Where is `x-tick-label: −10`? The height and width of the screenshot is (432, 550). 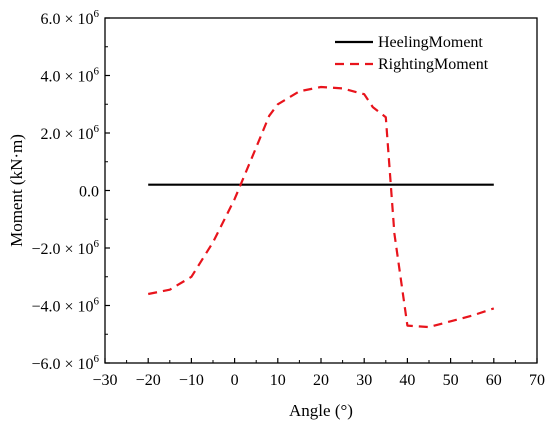
x-tick-label: −10 is located at coordinates (191, 380).